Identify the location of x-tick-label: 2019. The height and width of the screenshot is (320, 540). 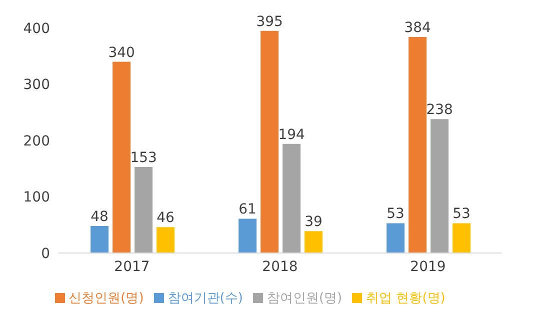
(428, 266).